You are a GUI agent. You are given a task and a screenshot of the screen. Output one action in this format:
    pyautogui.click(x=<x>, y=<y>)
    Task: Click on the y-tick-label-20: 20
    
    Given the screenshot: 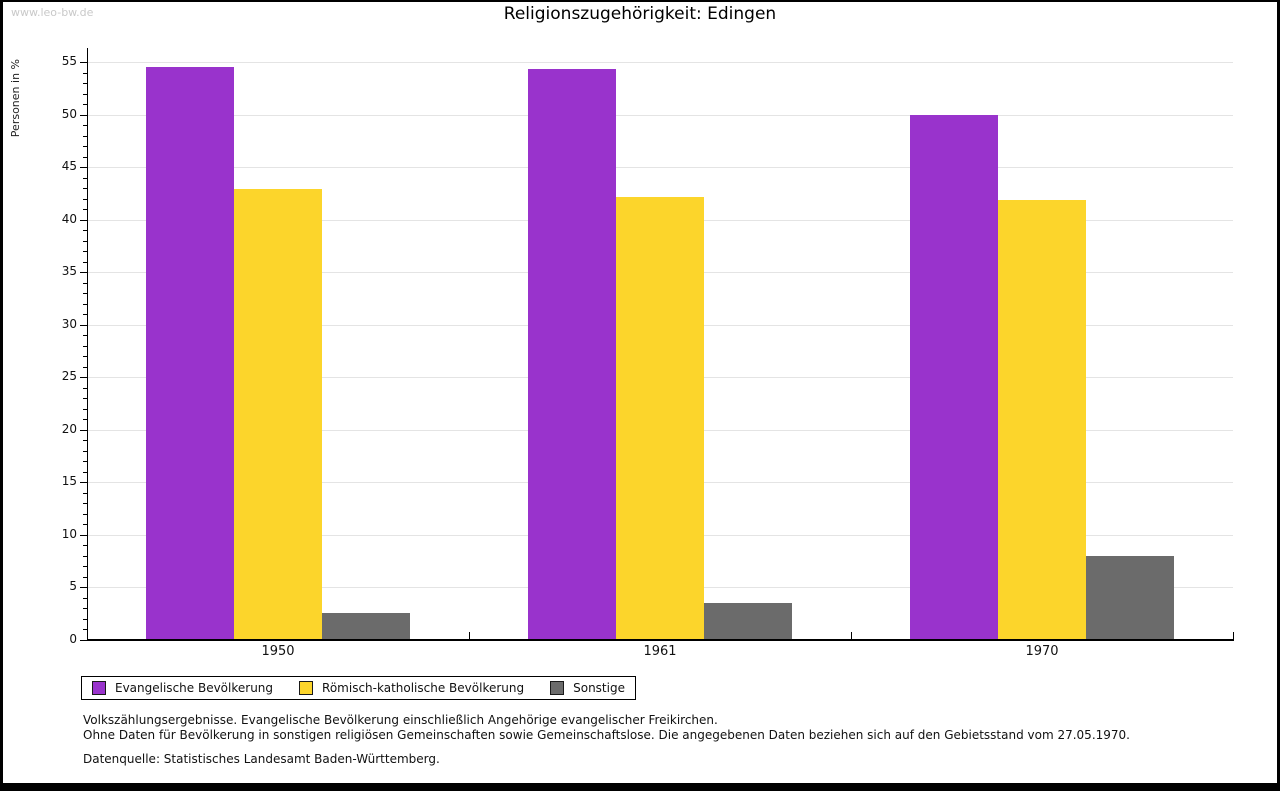 What is the action you would take?
    pyautogui.click(x=69, y=428)
    